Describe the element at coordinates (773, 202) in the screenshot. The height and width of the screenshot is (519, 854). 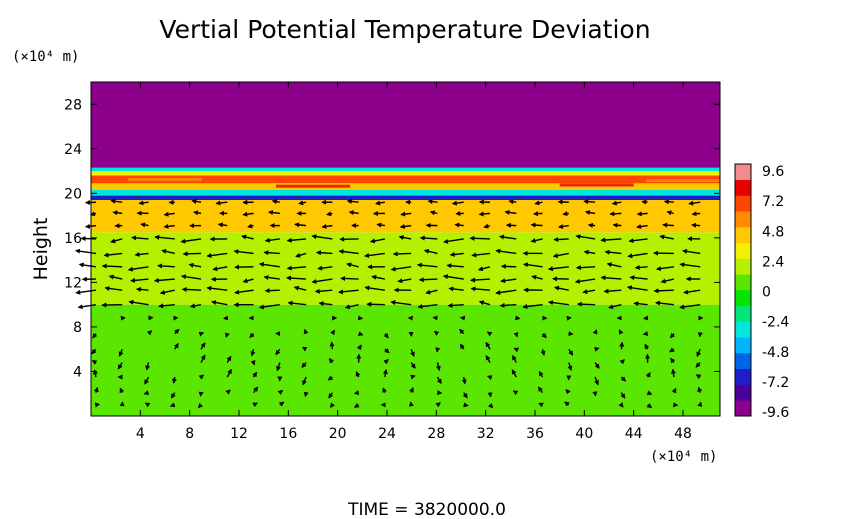
I see `colorbar-tick-label: 7.2` at that location.